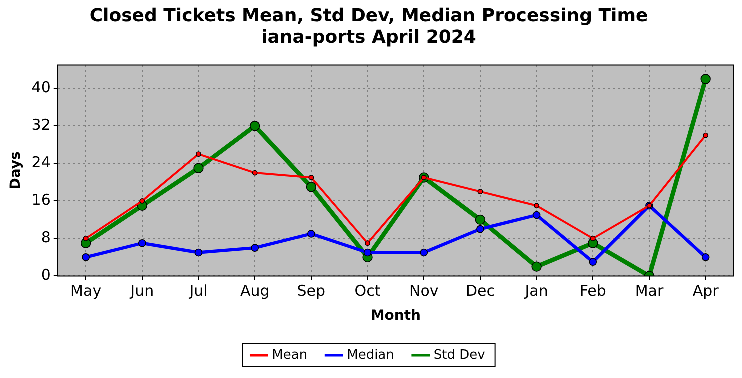 The height and width of the screenshot is (378, 742). What do you see at coordinates (424, 291) in the screenshot?
I see `x-tick-label: Nov` at bounding box center [424, 291].